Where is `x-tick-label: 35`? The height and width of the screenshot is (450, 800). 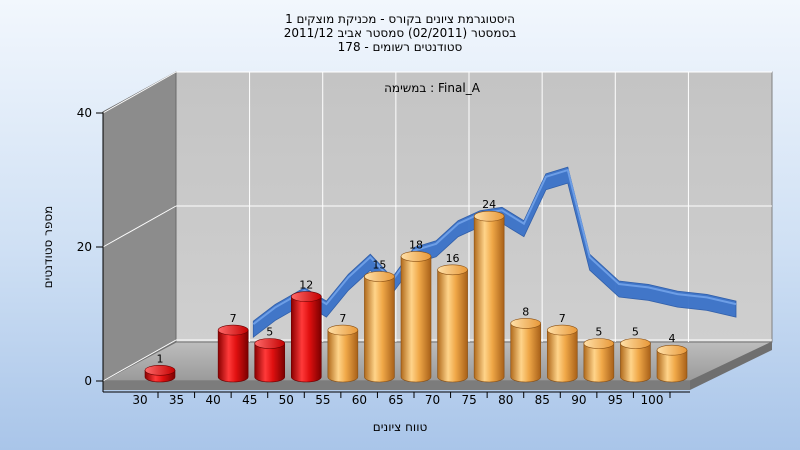
x-tick-label: 35 is located at coordinates (176, 400).